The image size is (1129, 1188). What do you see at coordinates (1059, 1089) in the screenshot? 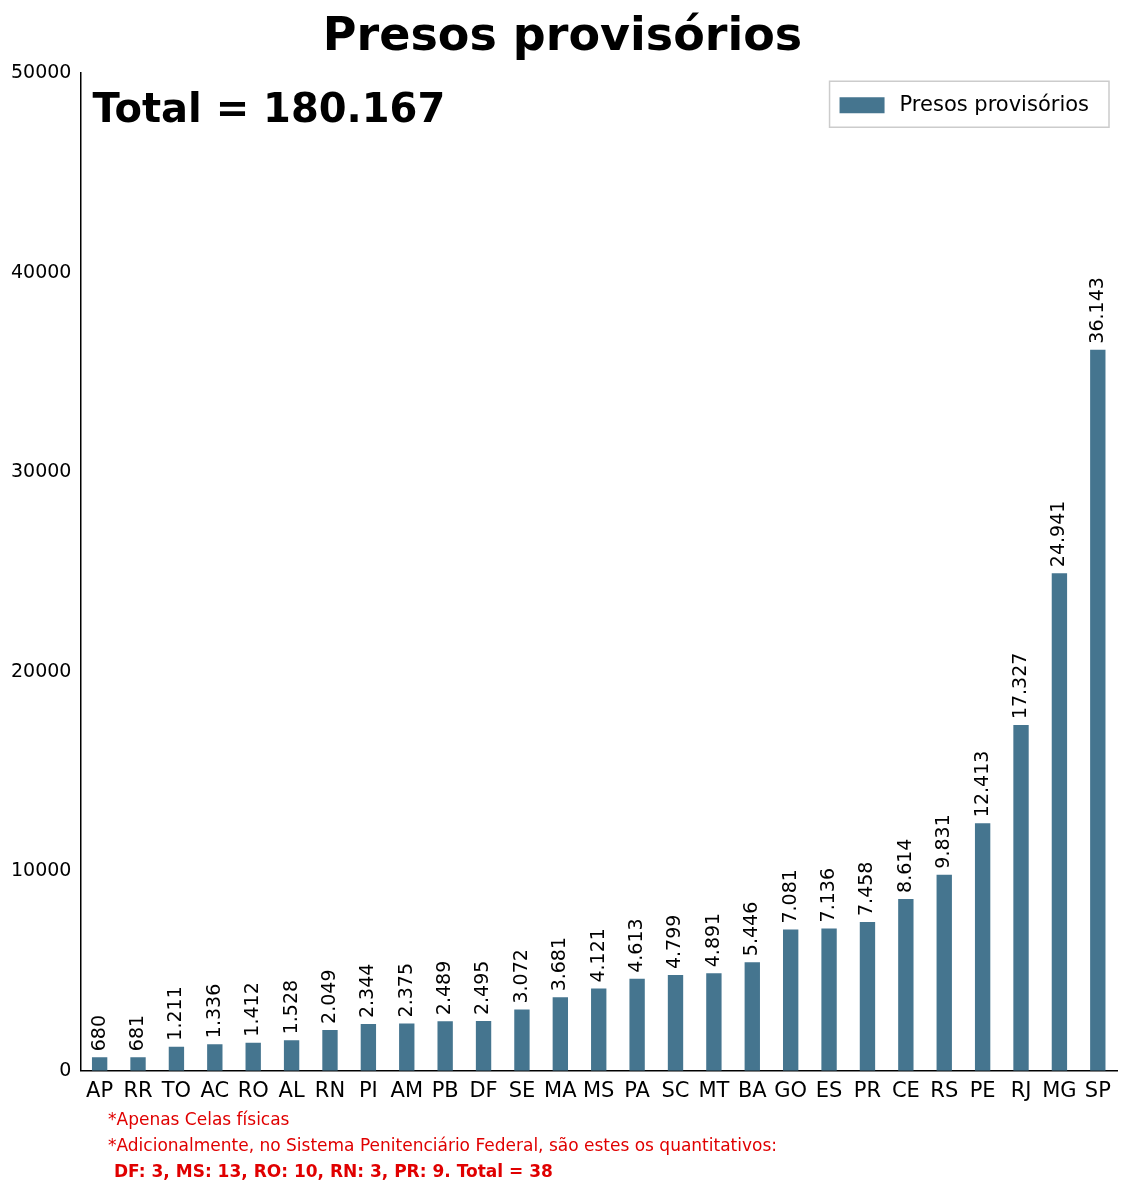
I see `x-tick-label: MG` at bounding box center [1059, 1089].